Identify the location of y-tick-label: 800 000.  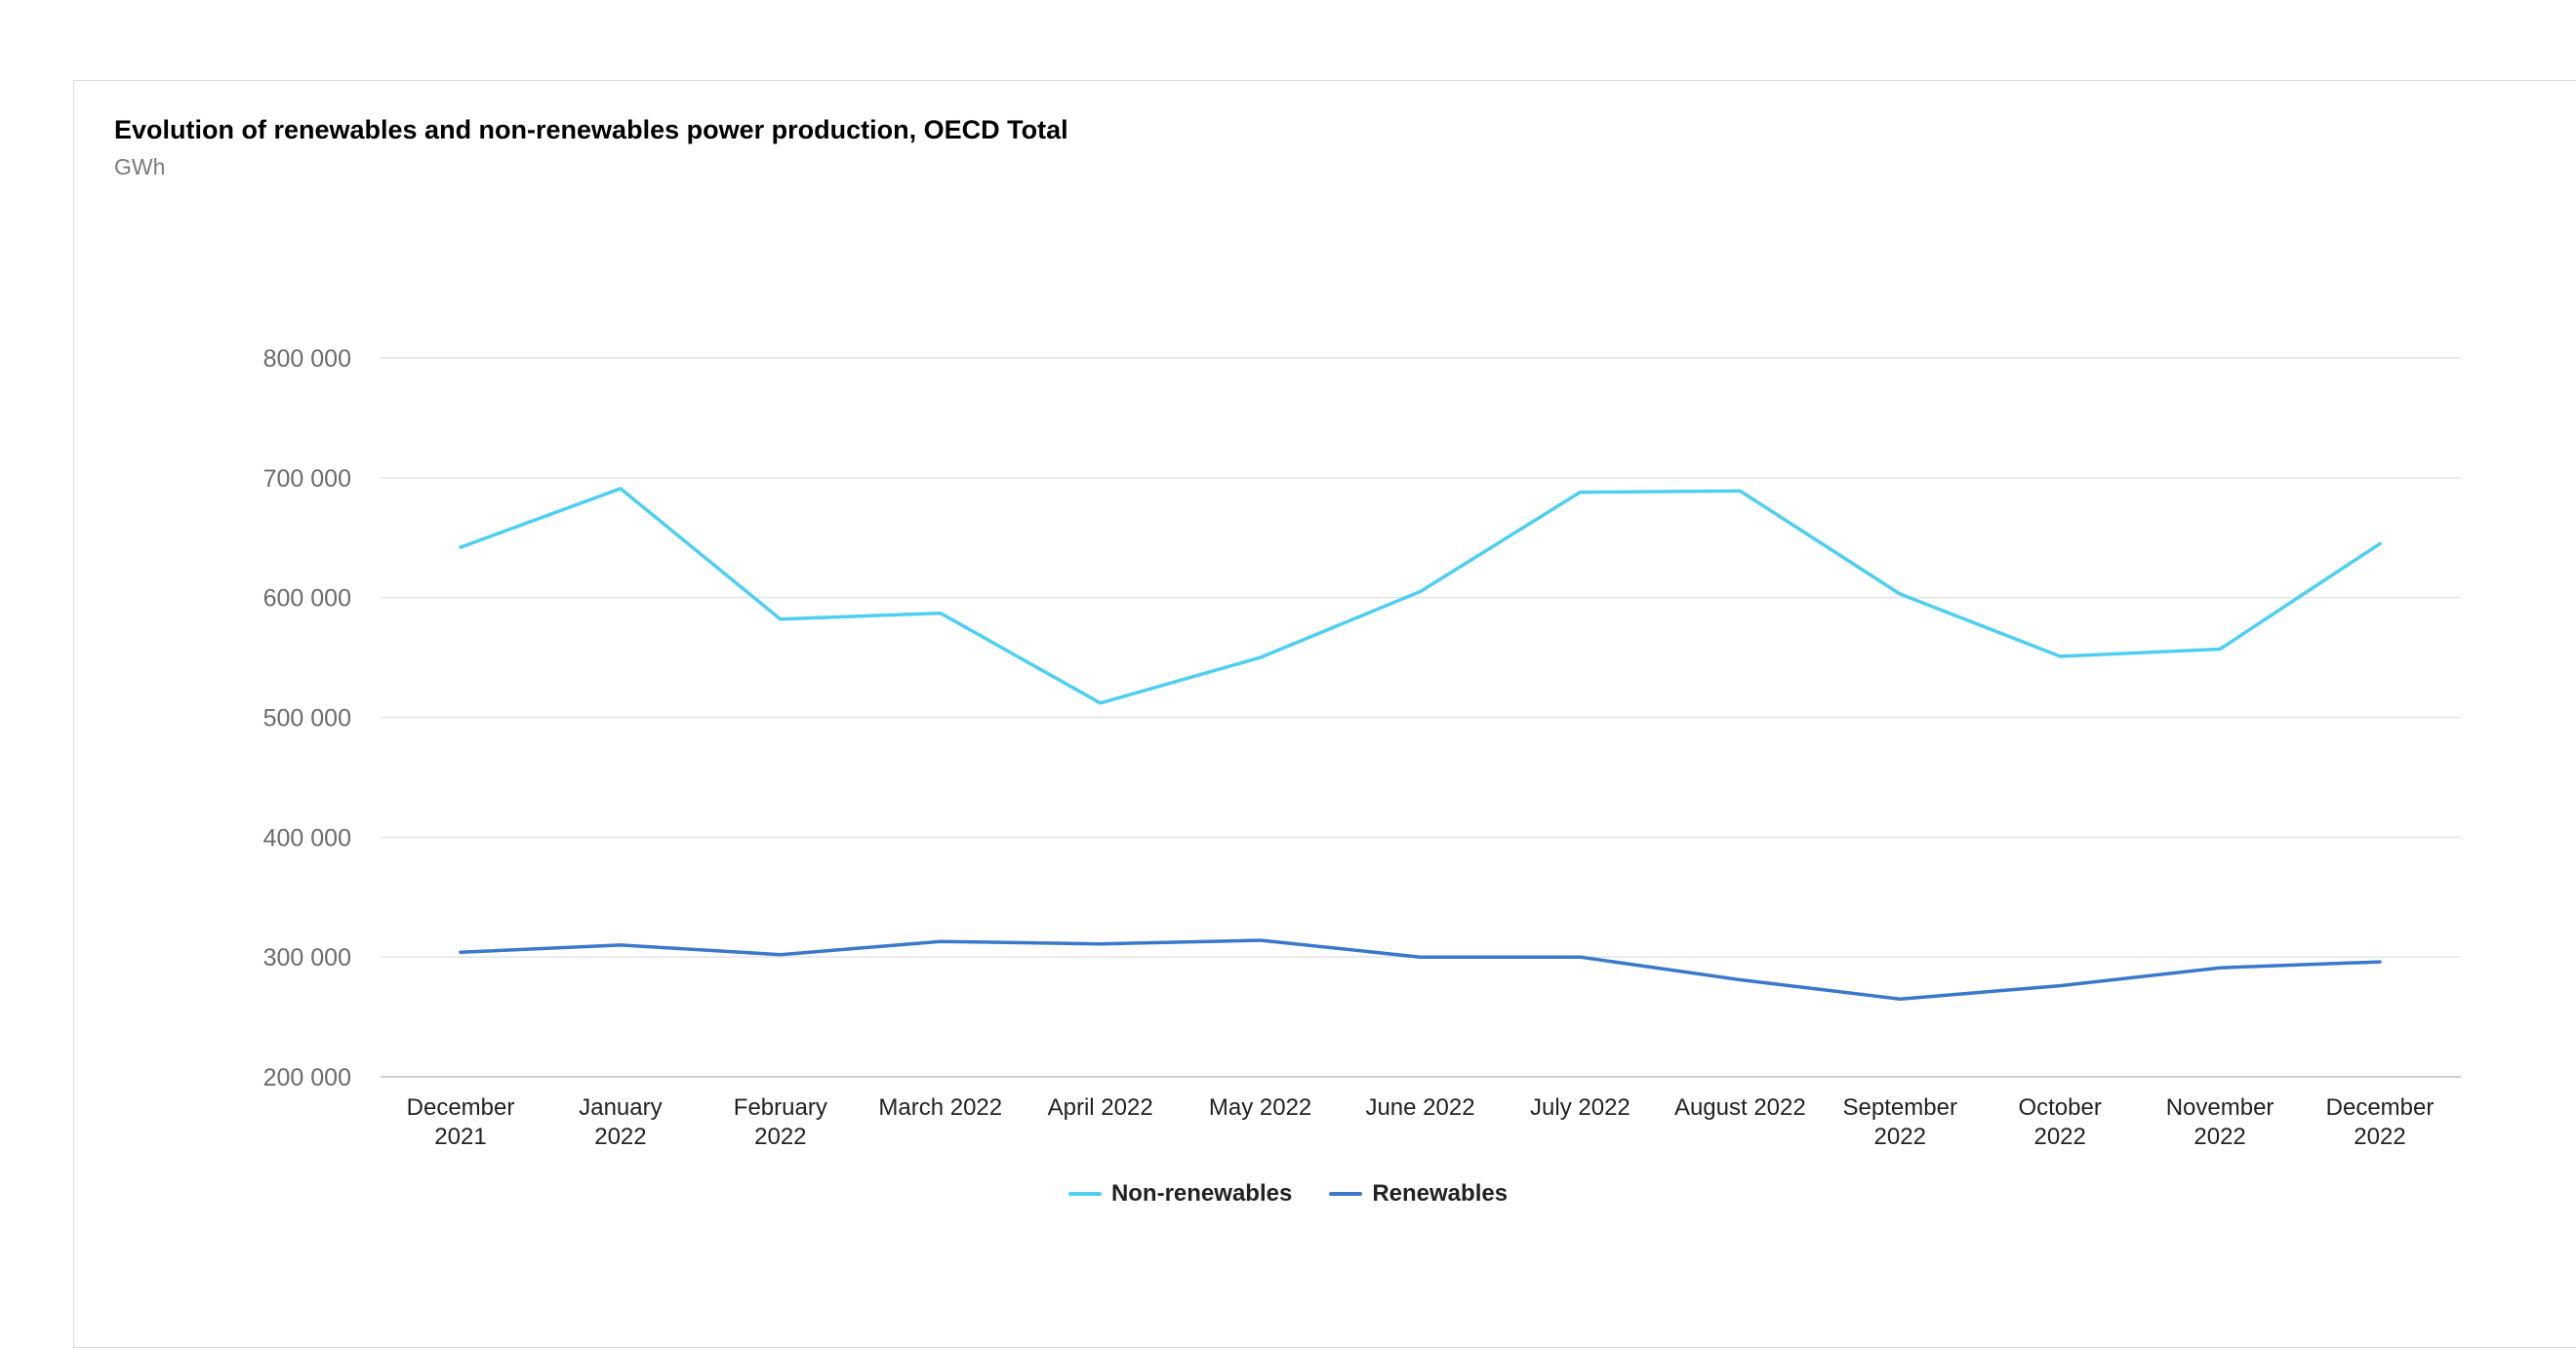
(307, 359).